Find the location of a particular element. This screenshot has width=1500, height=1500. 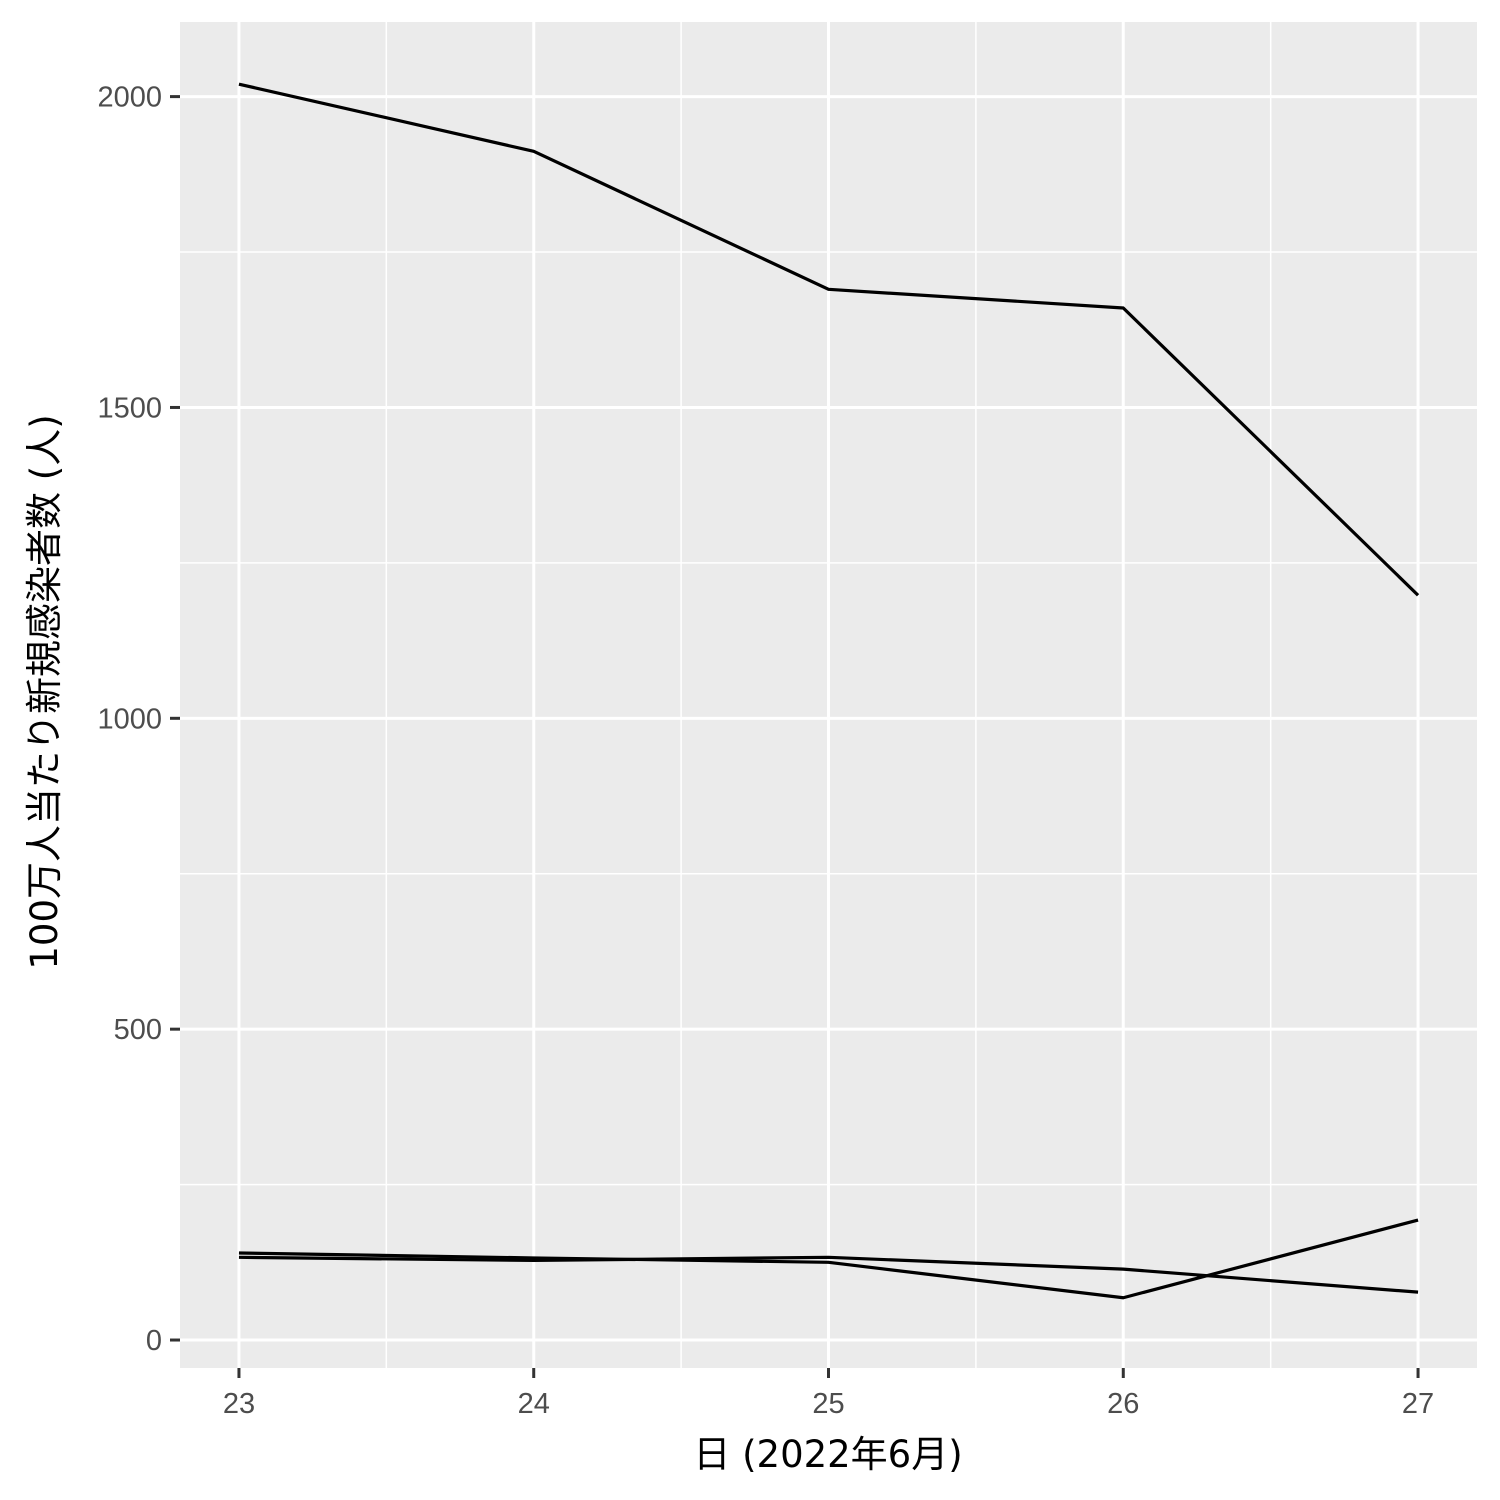

x-tick-label: 26 is located at coordinates (1123, 1404).